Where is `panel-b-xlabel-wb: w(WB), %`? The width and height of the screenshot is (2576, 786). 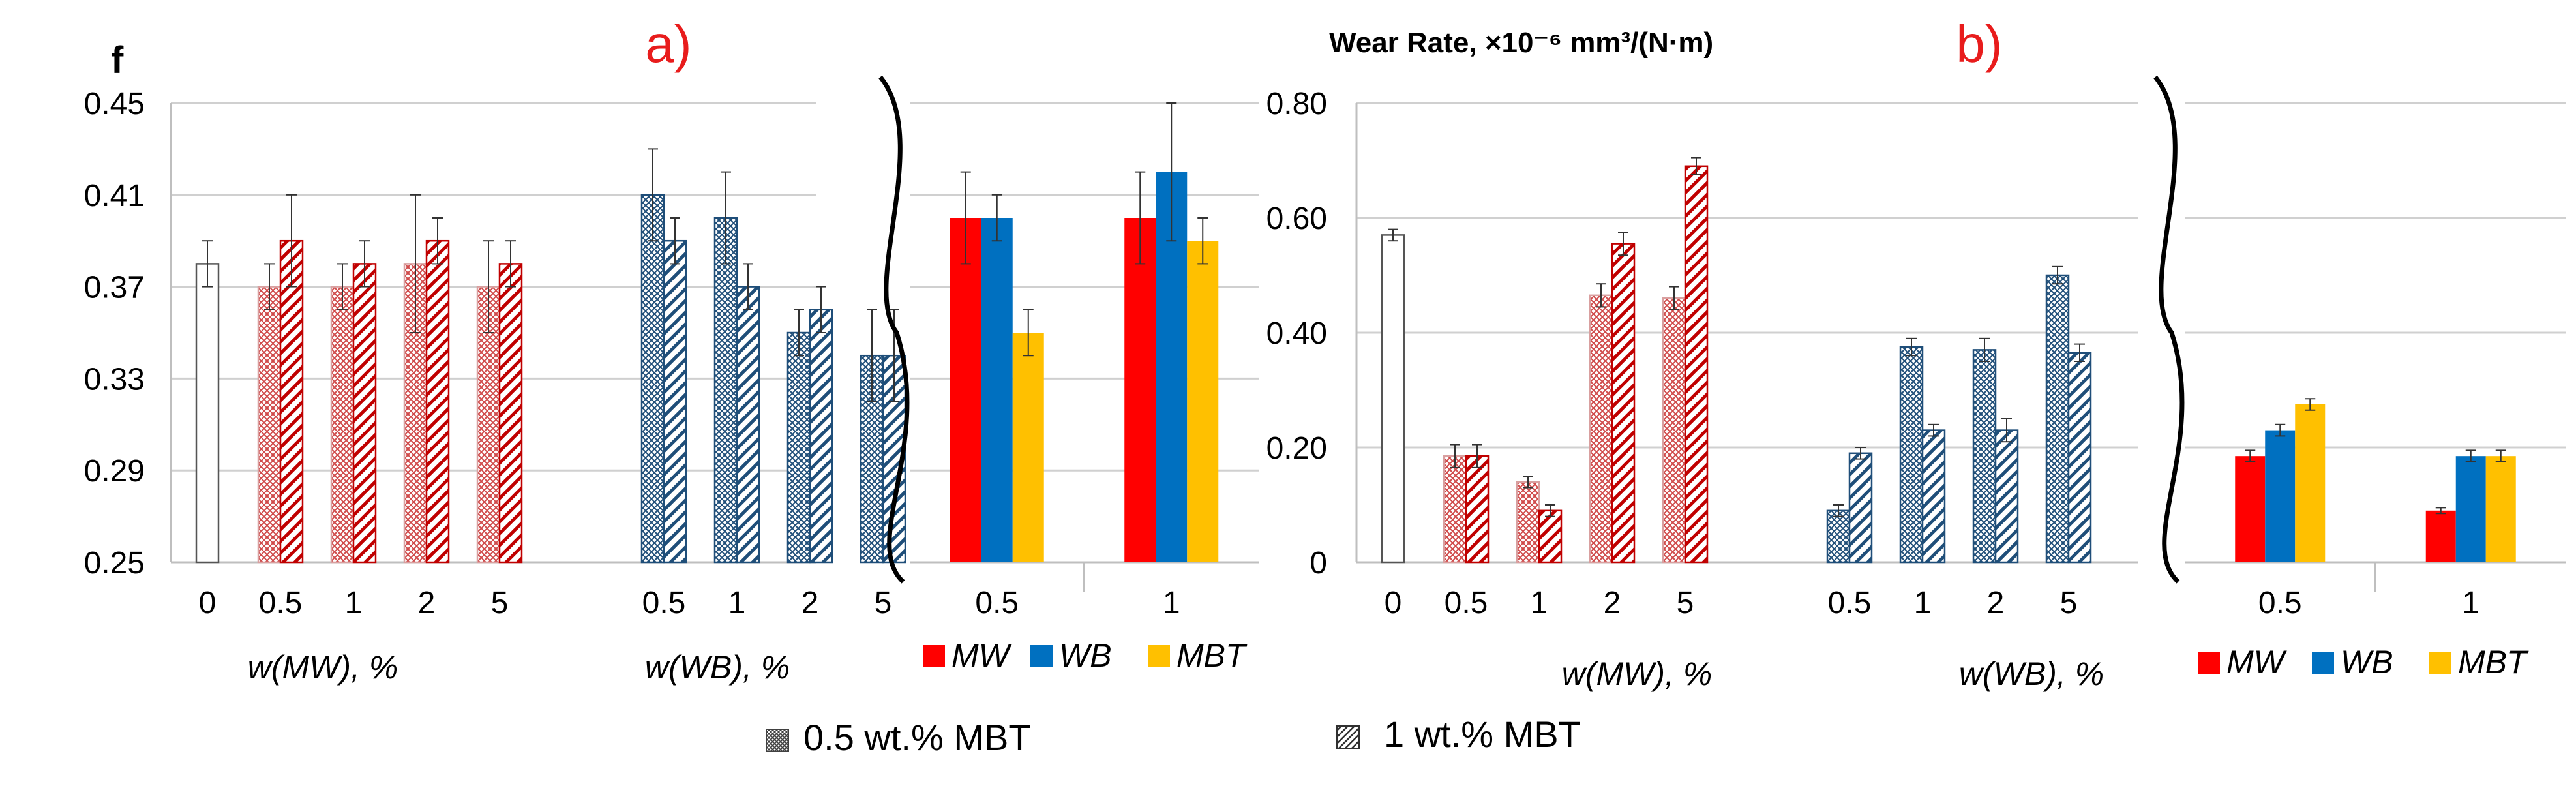 panel-b-xlabel-wb: w(WB), % is located at coordinates (2031, 674).